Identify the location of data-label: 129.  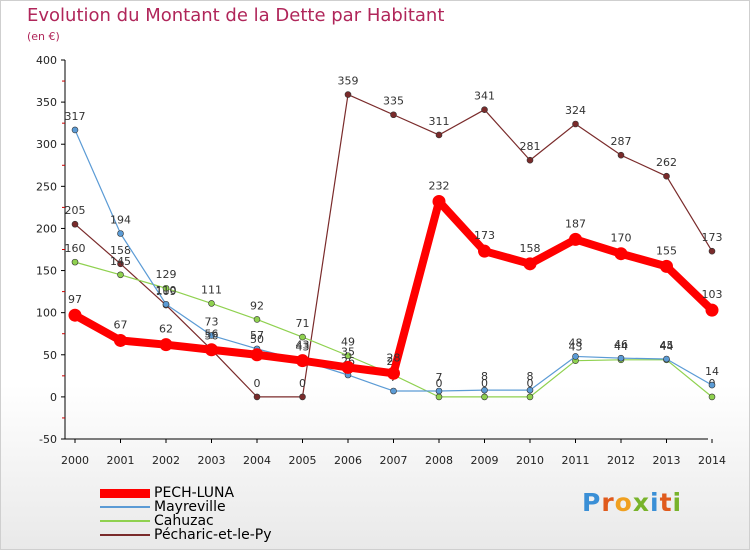
(166, 274).